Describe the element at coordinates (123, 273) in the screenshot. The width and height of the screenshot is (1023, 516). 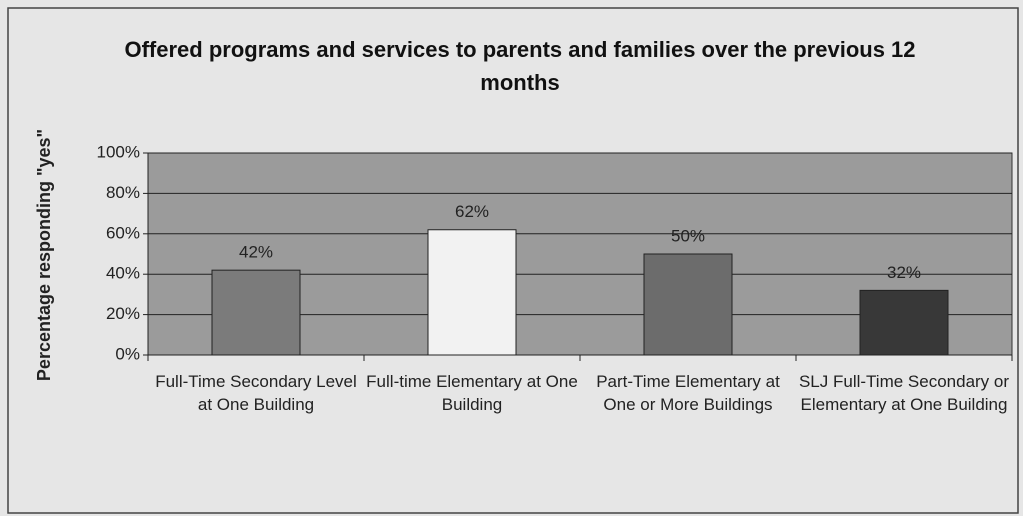
I see `y-tick-label: 40%` at that location.